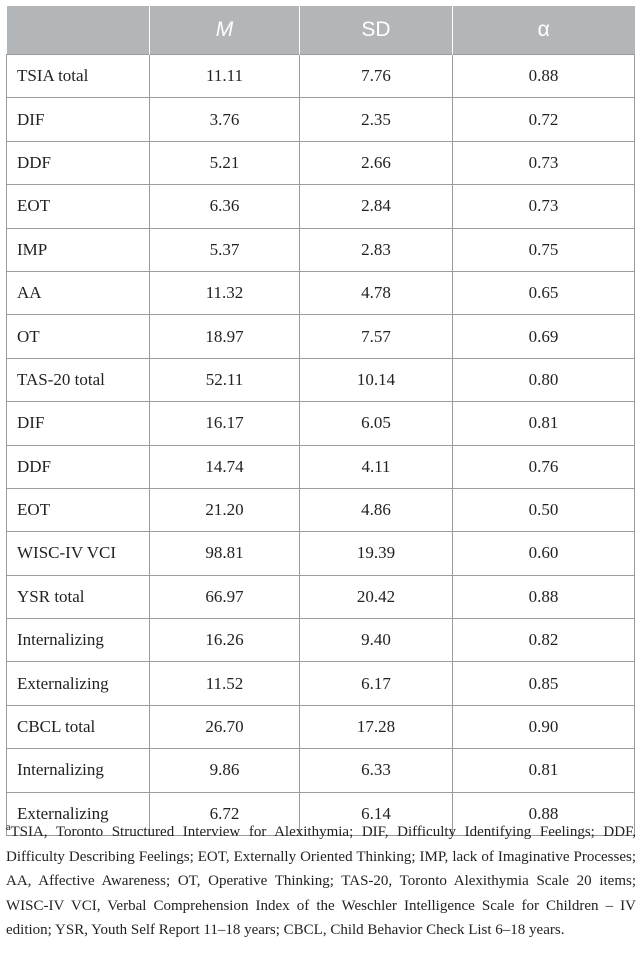 The width and height of the screenshot is (642, 979). Describe the element at coordinates (543, 640) in the screenshot. I see `alpha-value: 0.82` at that location.